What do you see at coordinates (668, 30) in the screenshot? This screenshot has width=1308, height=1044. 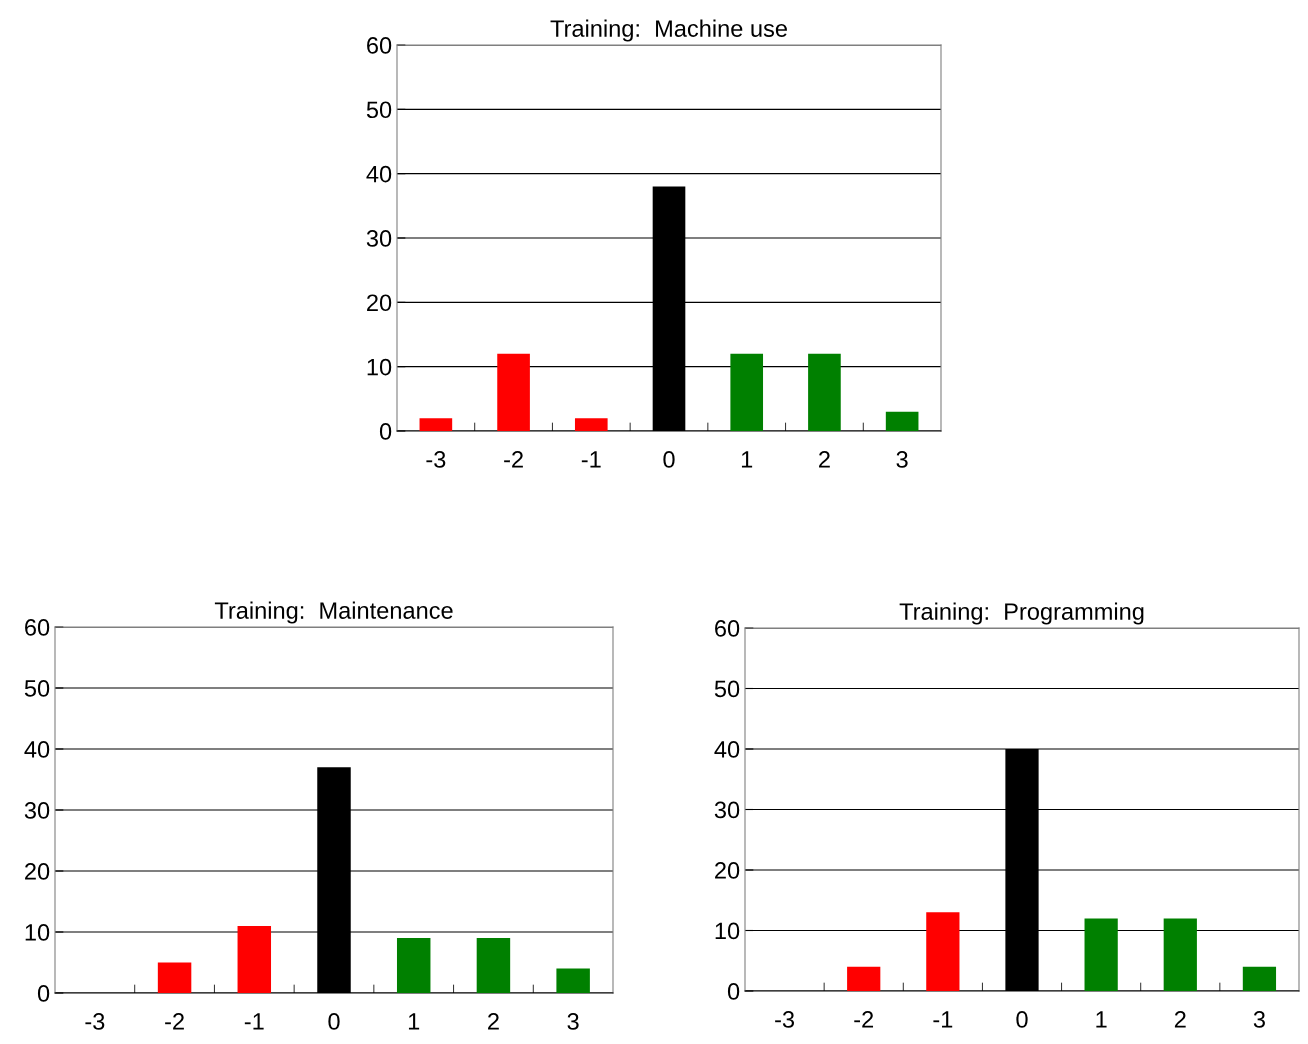 I see `chart-title: Training: Machine use` at bounding box center [668, 30].